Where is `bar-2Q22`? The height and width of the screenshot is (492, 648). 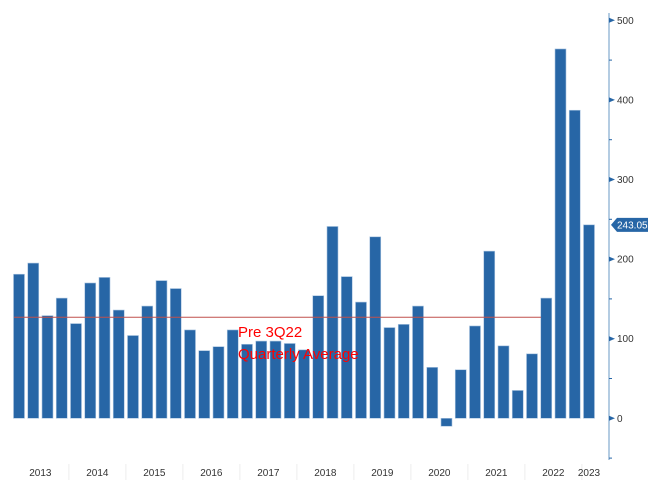
bar-2Q22 is located at coordinates (546, 358).